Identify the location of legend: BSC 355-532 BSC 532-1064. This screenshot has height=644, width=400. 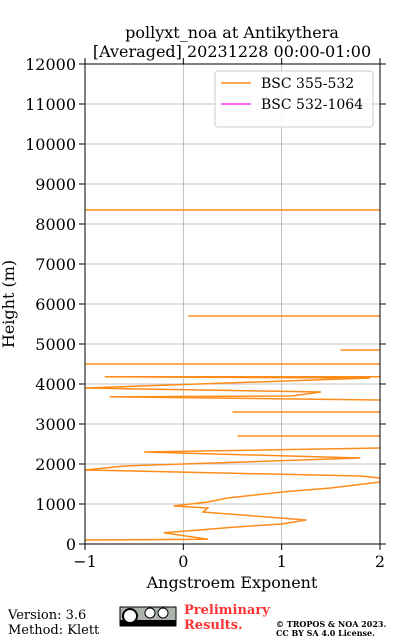
(294, 99).